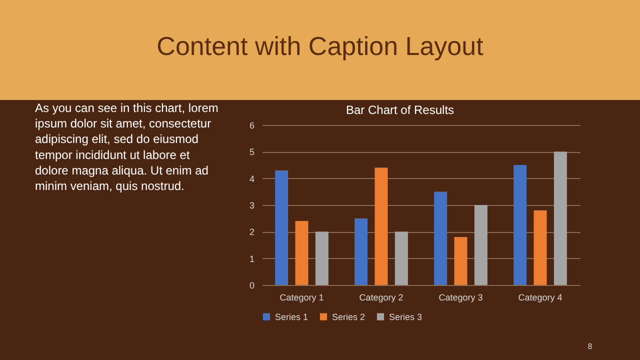 Image resolution: width=640 pixels, height=360 pixels. What do you see at coordinates (349, 317) in the screenshot?
I see `legend-label: Series 2` at bounding box center [349, 317].